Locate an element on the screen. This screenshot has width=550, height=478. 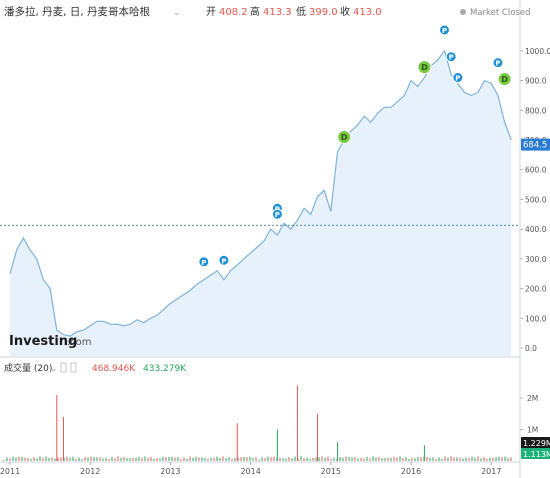
volume-tag-avg is located at coordinates (535, 453).